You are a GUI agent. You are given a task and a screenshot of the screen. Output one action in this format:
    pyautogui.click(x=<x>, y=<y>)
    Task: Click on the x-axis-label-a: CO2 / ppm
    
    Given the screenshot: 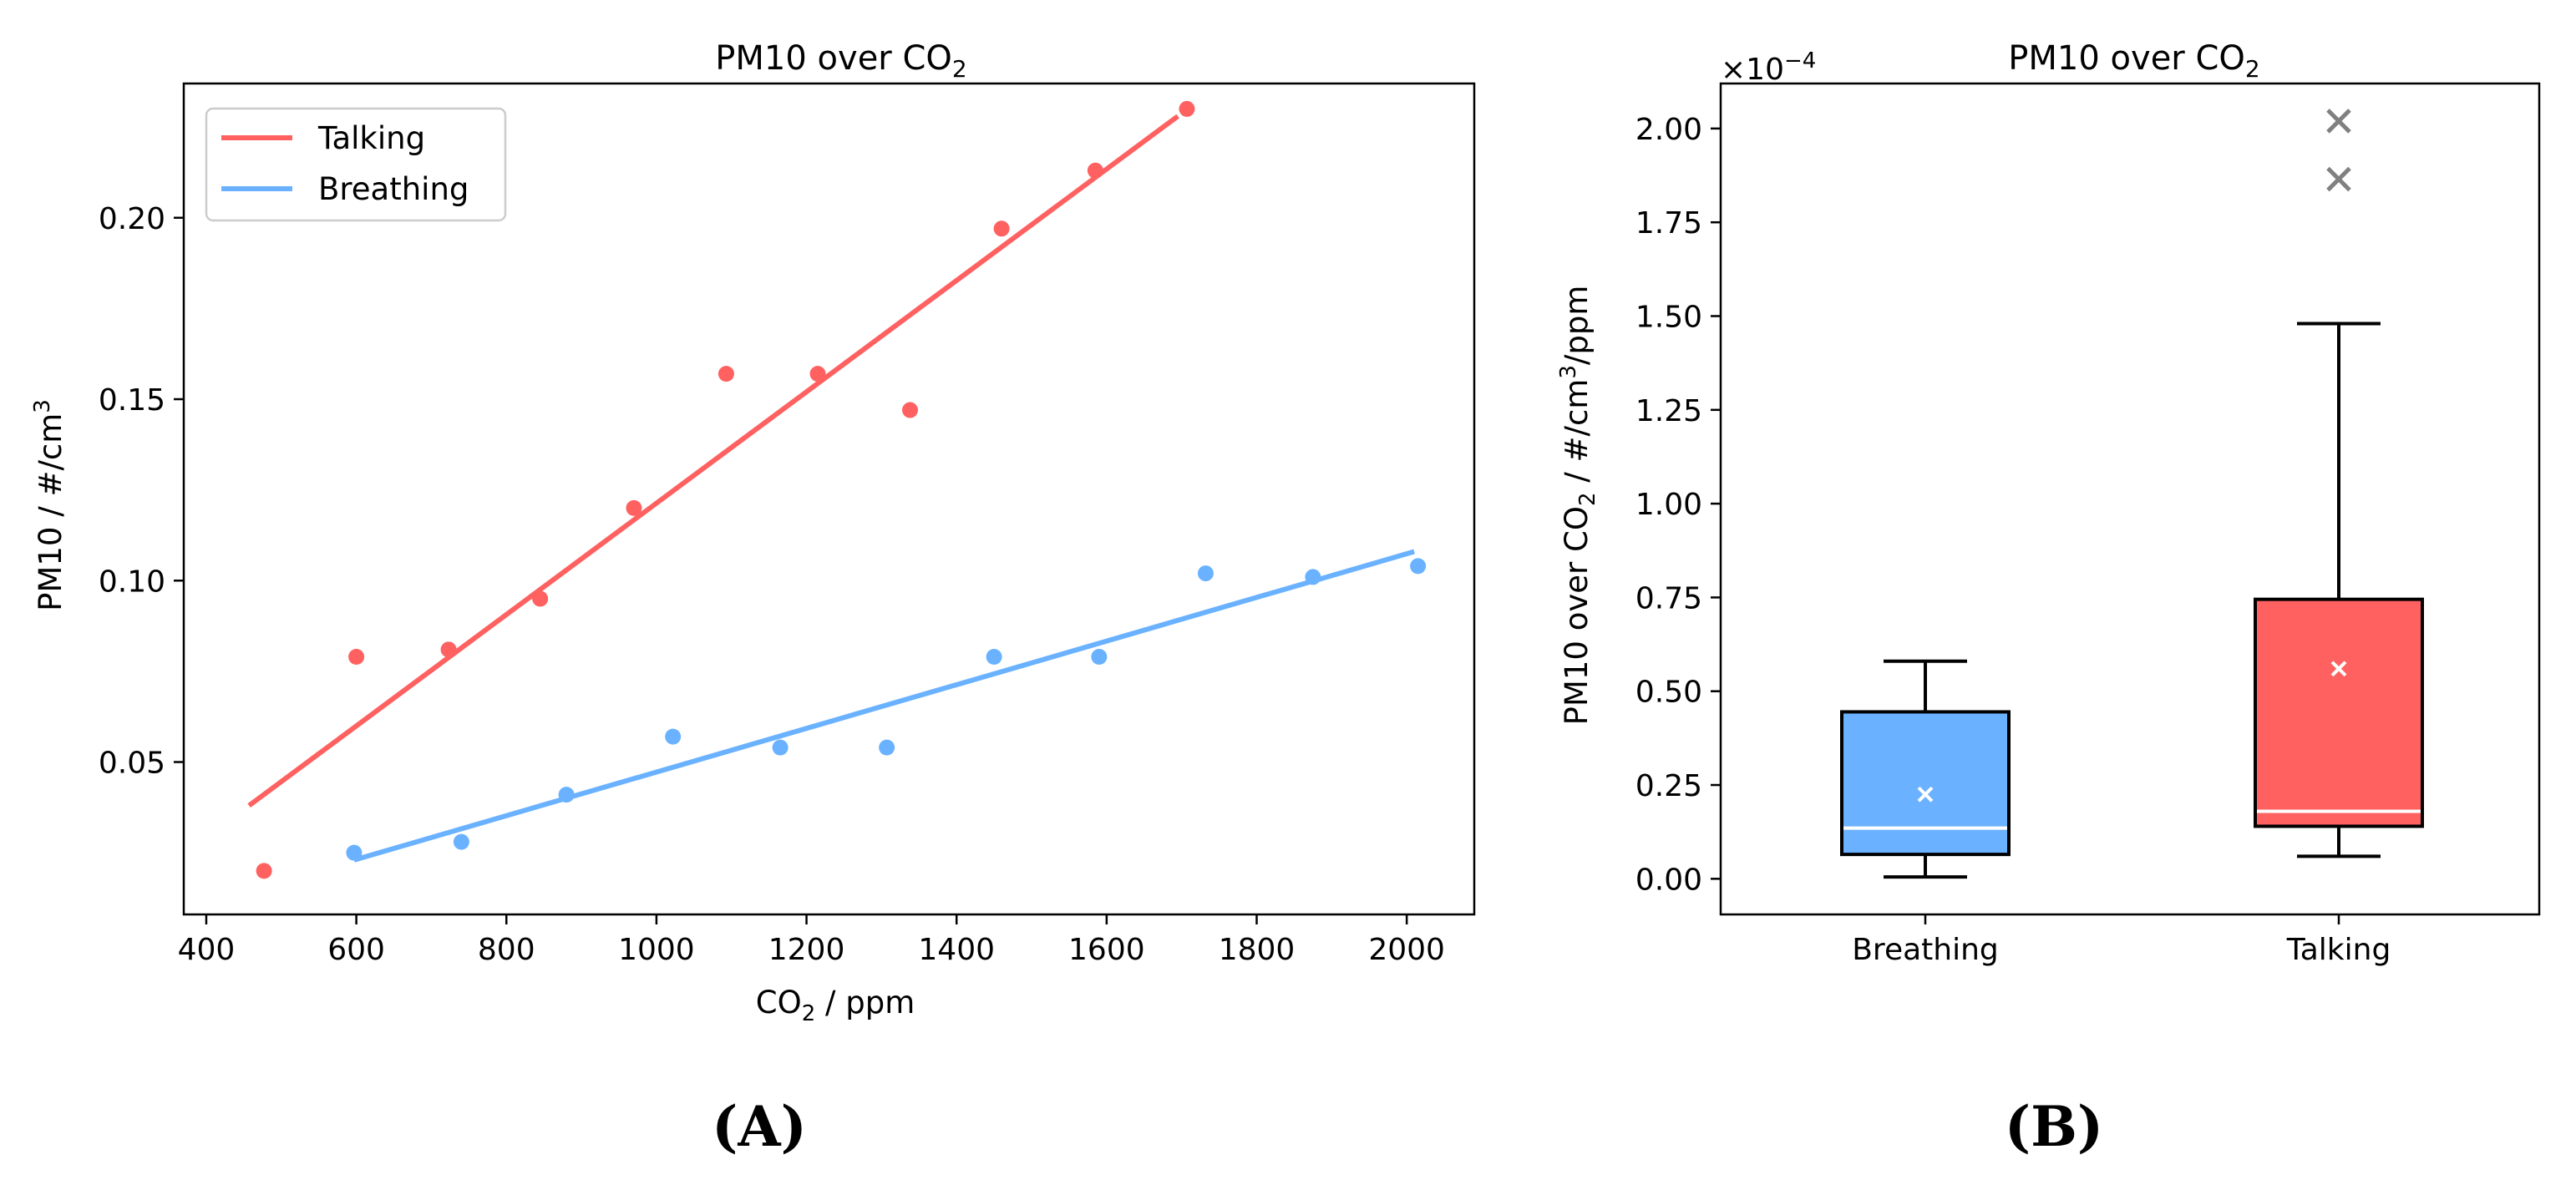 What is the action you would take?
    pyautogui.click(x=835, y=1005)
    